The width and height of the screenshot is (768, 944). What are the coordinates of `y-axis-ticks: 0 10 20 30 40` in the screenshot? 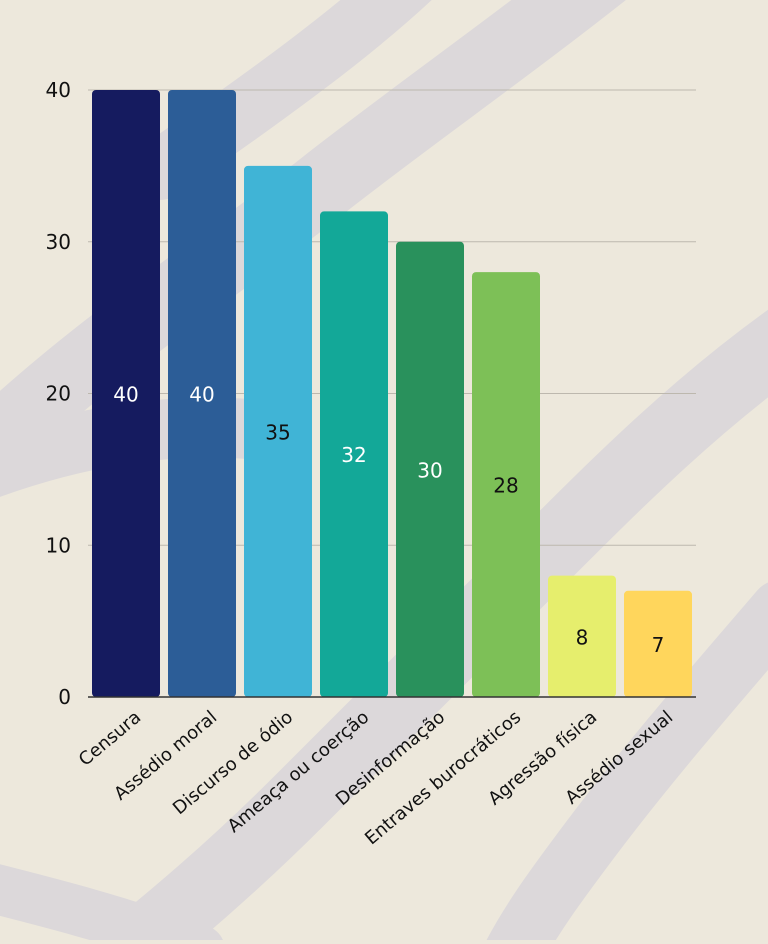 It's located at (58, 393).